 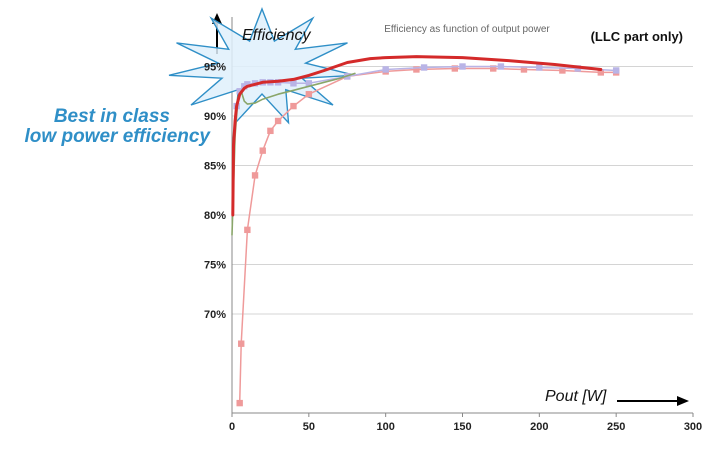 What do you see at coordinates (215, 216) in the screenshot?
I see `y-tick-label-2: 80%` at bounding box center [215, 216].